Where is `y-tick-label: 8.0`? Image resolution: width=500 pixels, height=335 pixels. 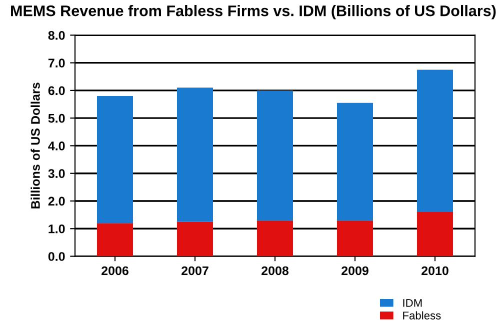 y-tick-label: 8.0 is located at coordinates (56, 35).